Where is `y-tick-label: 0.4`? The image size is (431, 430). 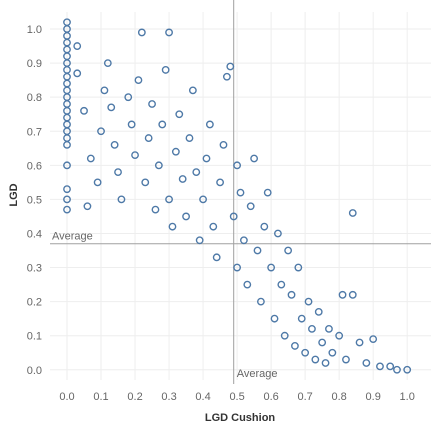 y-tick-label: 0.4 is located at coordinates (34, 234).